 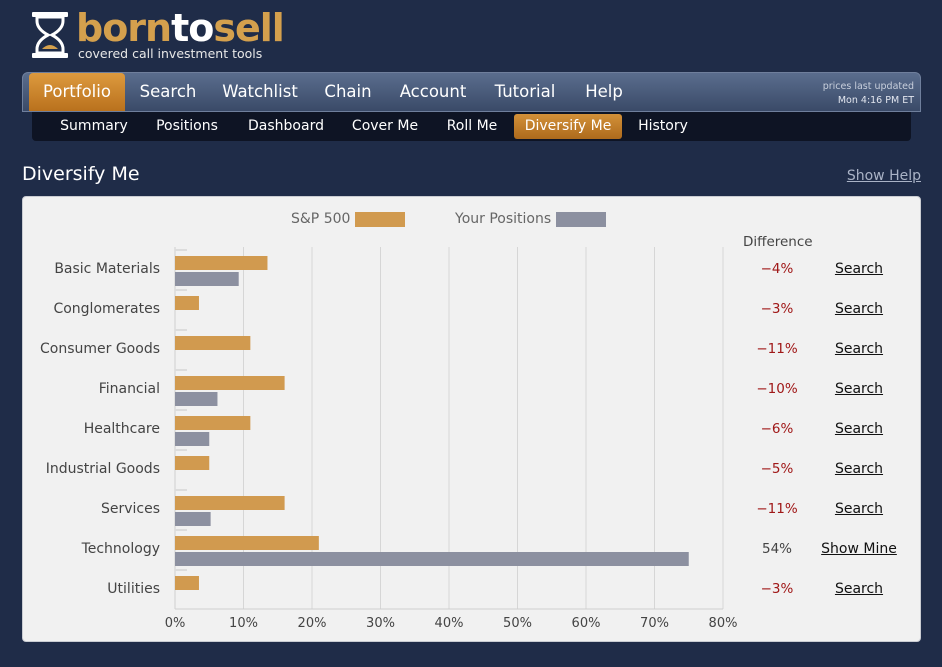 What do you see at coordinates (568, 126) in the screenshot?
I see `subtab-diversify-me: Diversify Me` at bounding box center [568, 126].